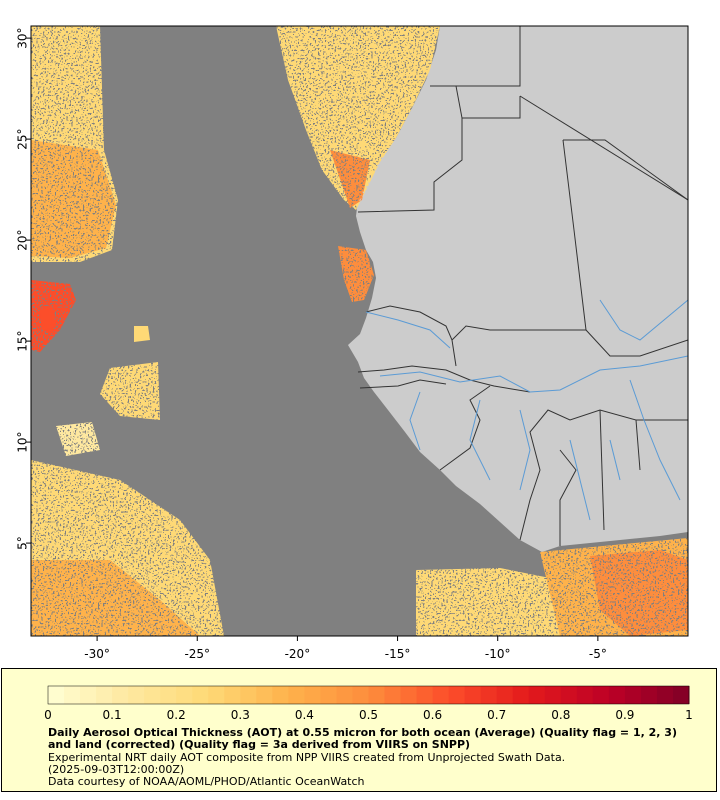 The image size is (720, 800). I want to click on colorbar-tick-label: 0.6, so click(432, 715).